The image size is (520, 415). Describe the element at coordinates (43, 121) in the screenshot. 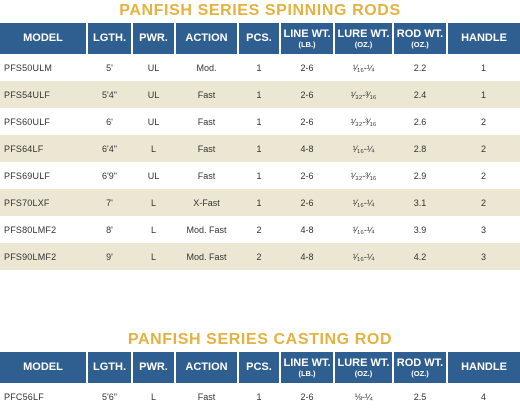

I see `cell-model: PFS60ULF` at that location.